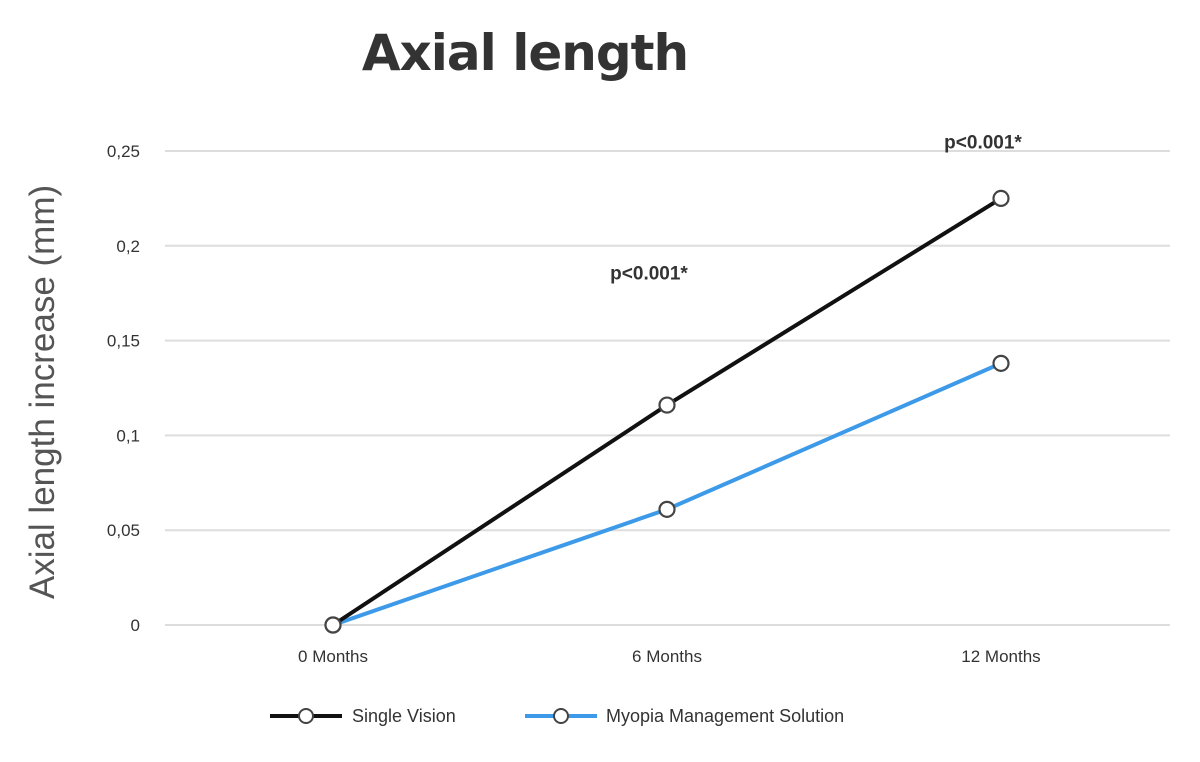 The image size is (1200, 762). I want to click on y-axis-label: Axial length increase (mm), so click(42, 392).